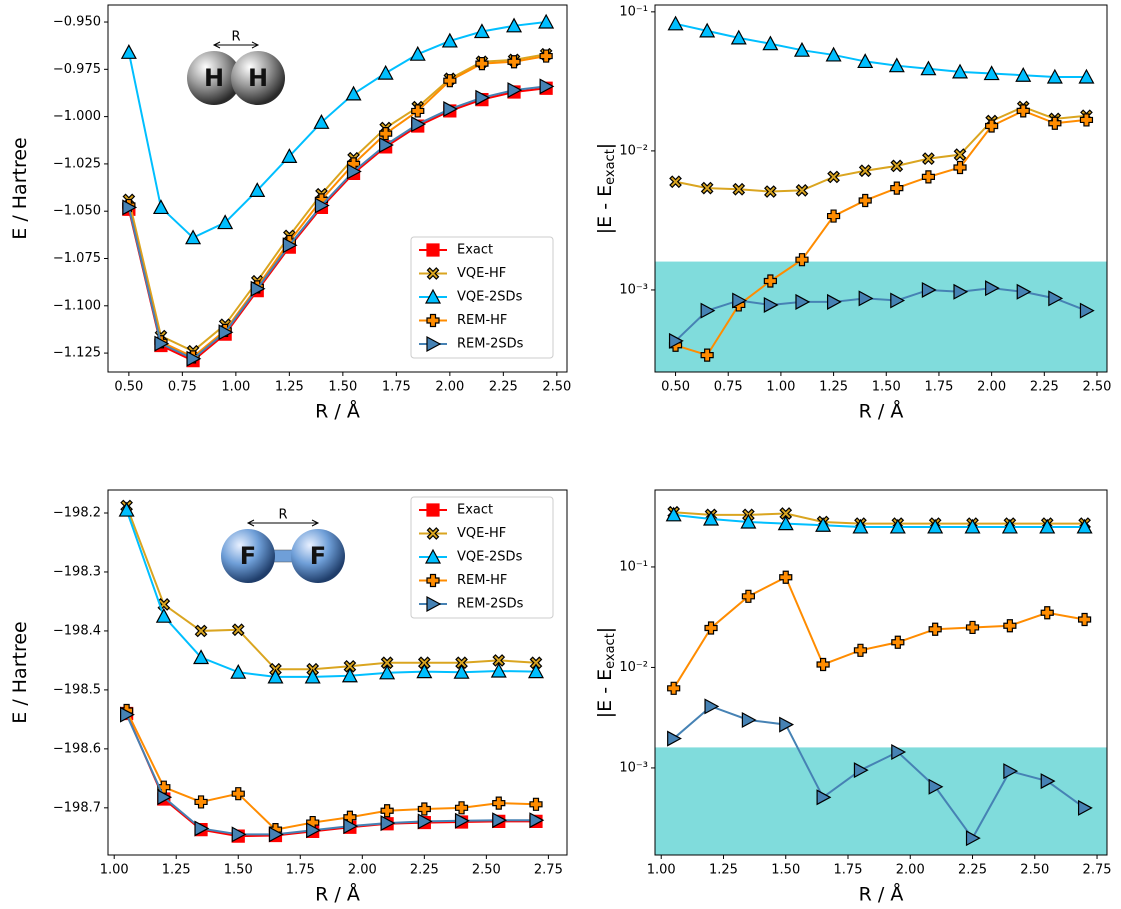 Image resolution: width=1121 pixels, height=909 pixels. Describe the element at coordinates (633, 11) in the screenshot. I see `y-tick-label: 10⁻¹` at that location.